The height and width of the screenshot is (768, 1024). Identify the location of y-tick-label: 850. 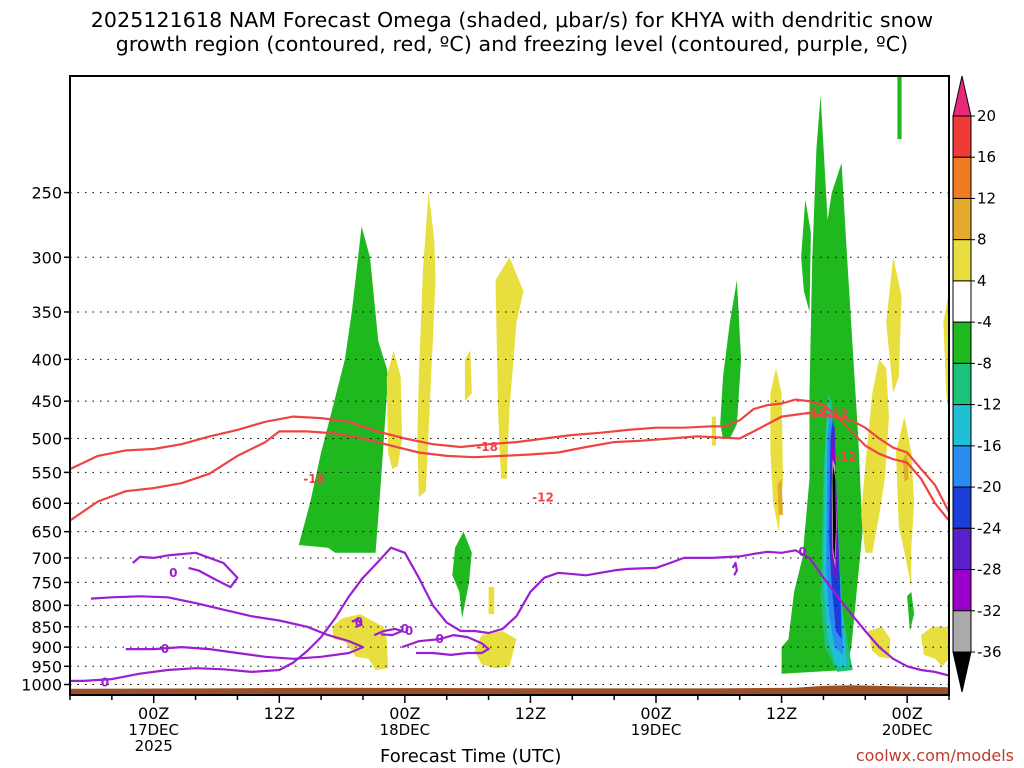
(46, 627).